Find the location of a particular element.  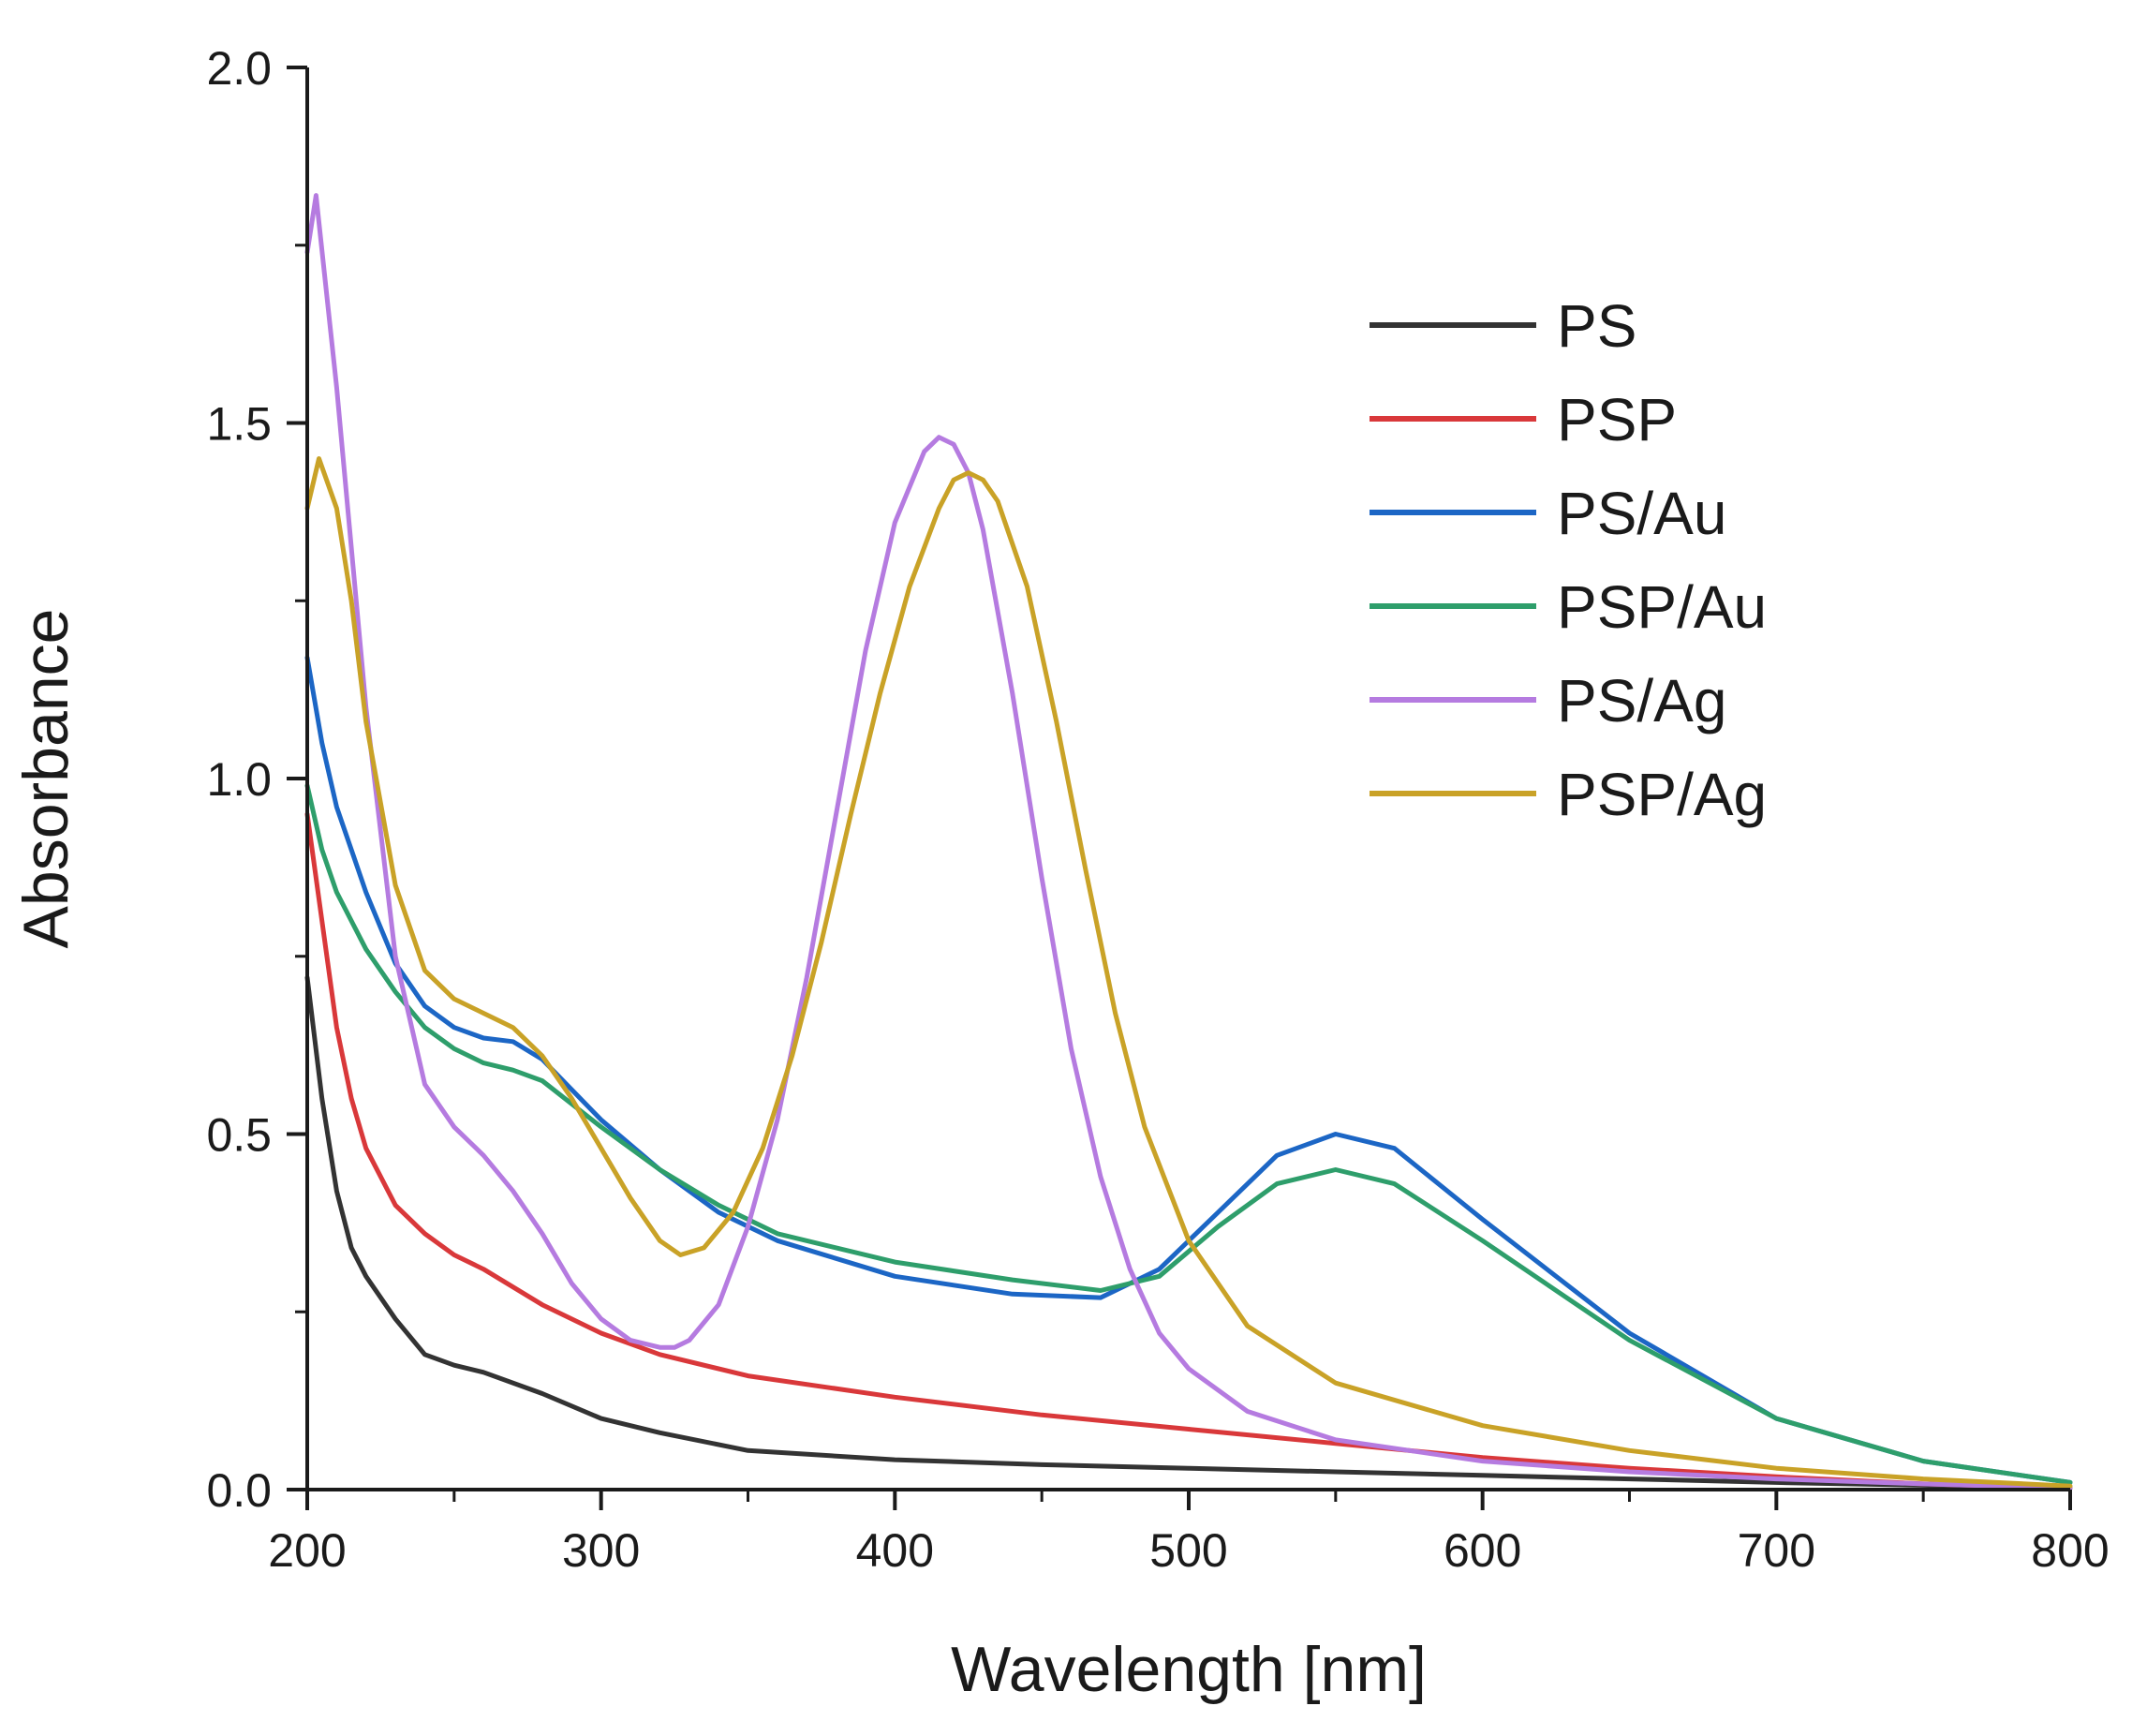

legend-label-psp-ag: PSP/Ag is located at coordinates (1662, 794).